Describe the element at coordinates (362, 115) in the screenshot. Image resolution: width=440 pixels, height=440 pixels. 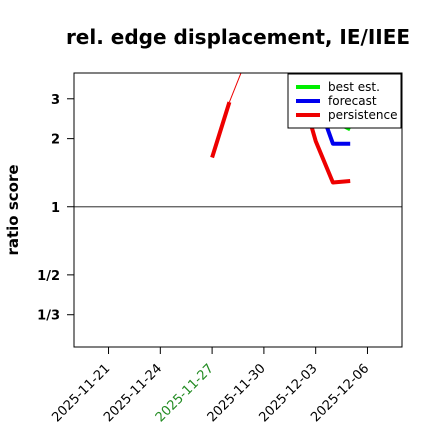
I see `legend-label: persistence` at that location.